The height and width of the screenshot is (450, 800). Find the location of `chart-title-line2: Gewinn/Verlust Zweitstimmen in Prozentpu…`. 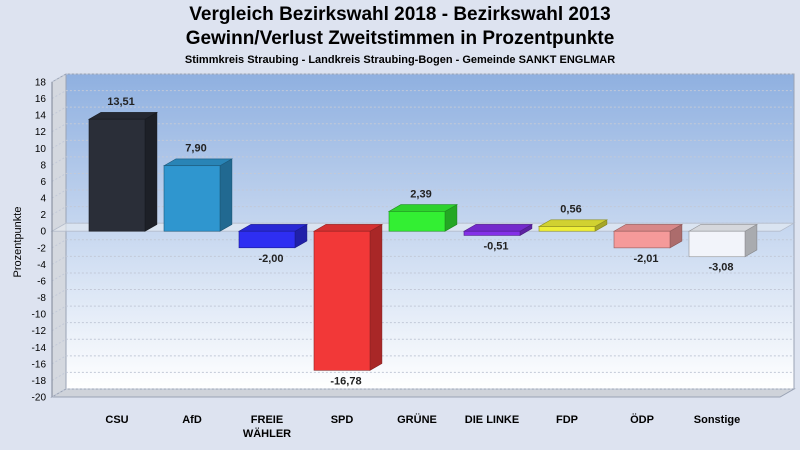

chart-title-line2: Gewinn/Verlust Zweitstimmen in Prozentpu… is located at coordinates (400, 38).